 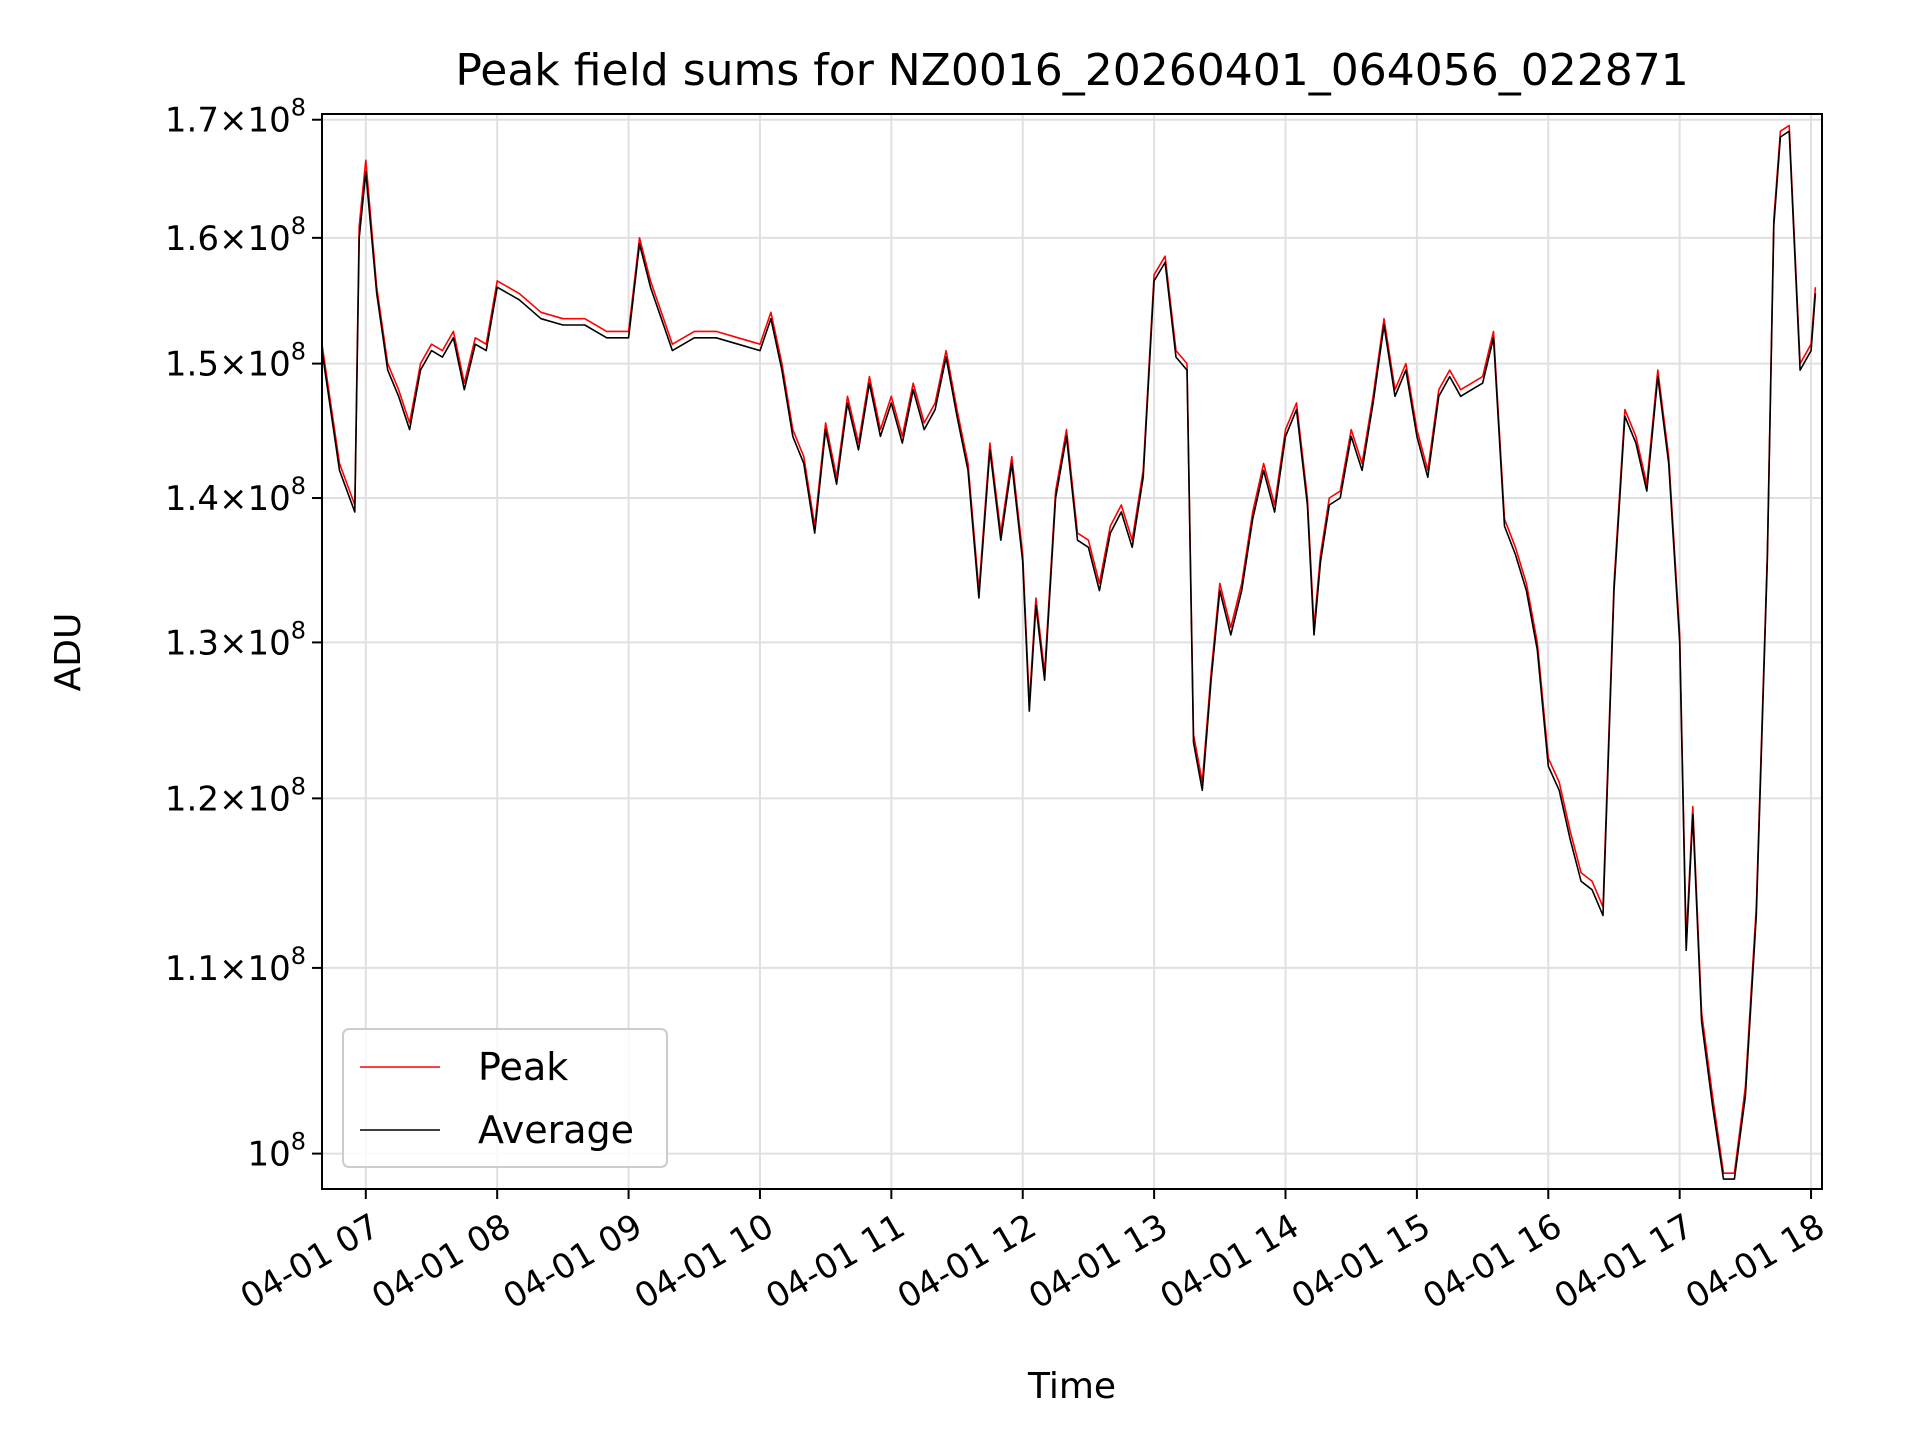 What do you see at coordinates (276, 1151) in the screenshot?
I see `y-tick-label: 108` at bounding box center [276, 1151].